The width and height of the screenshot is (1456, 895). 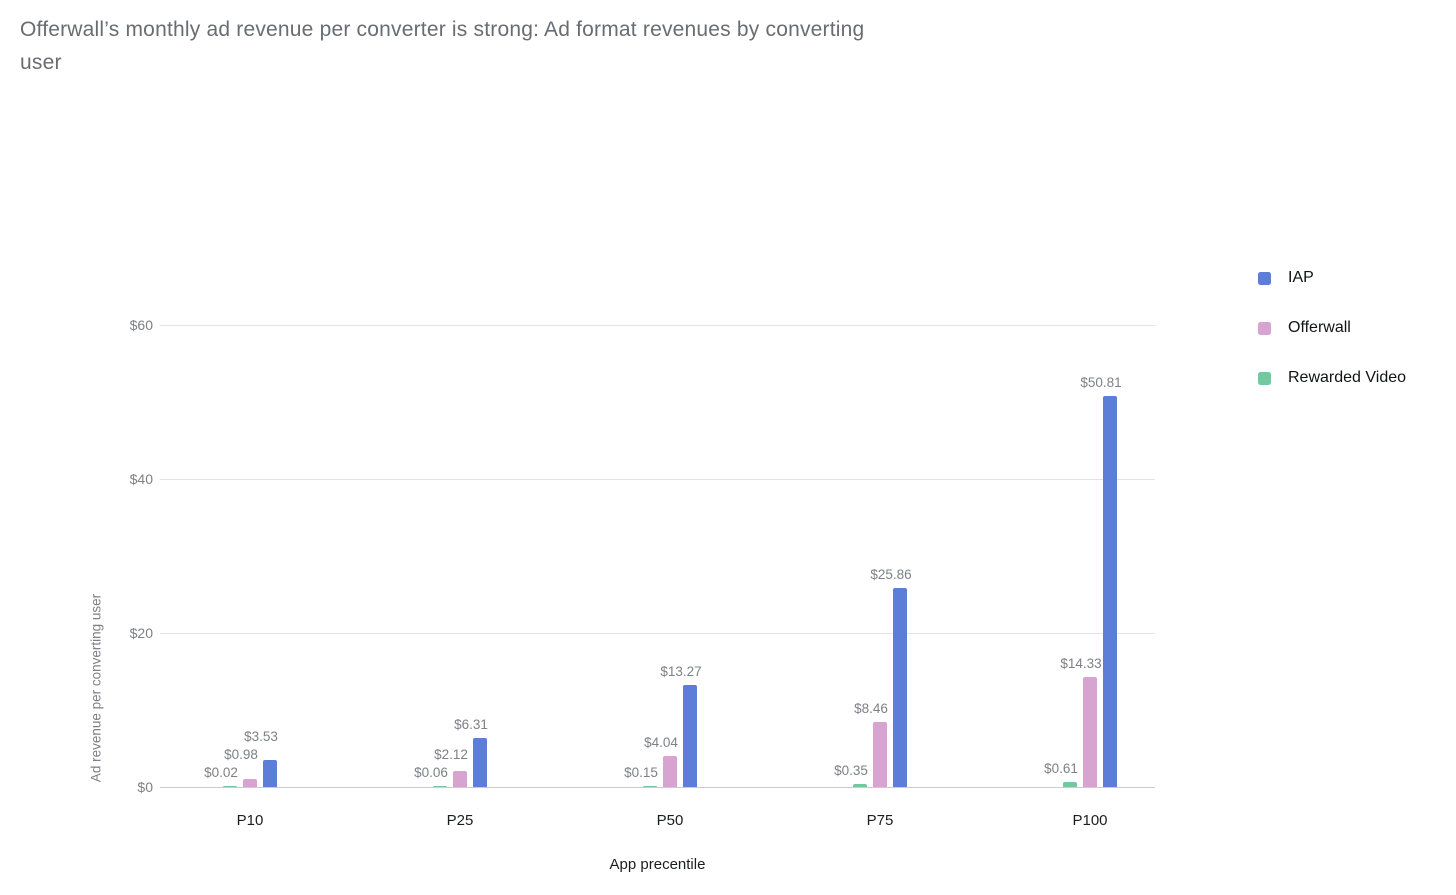 I want to click on bar-value-label: $0.06, so click(x=431, y=772).